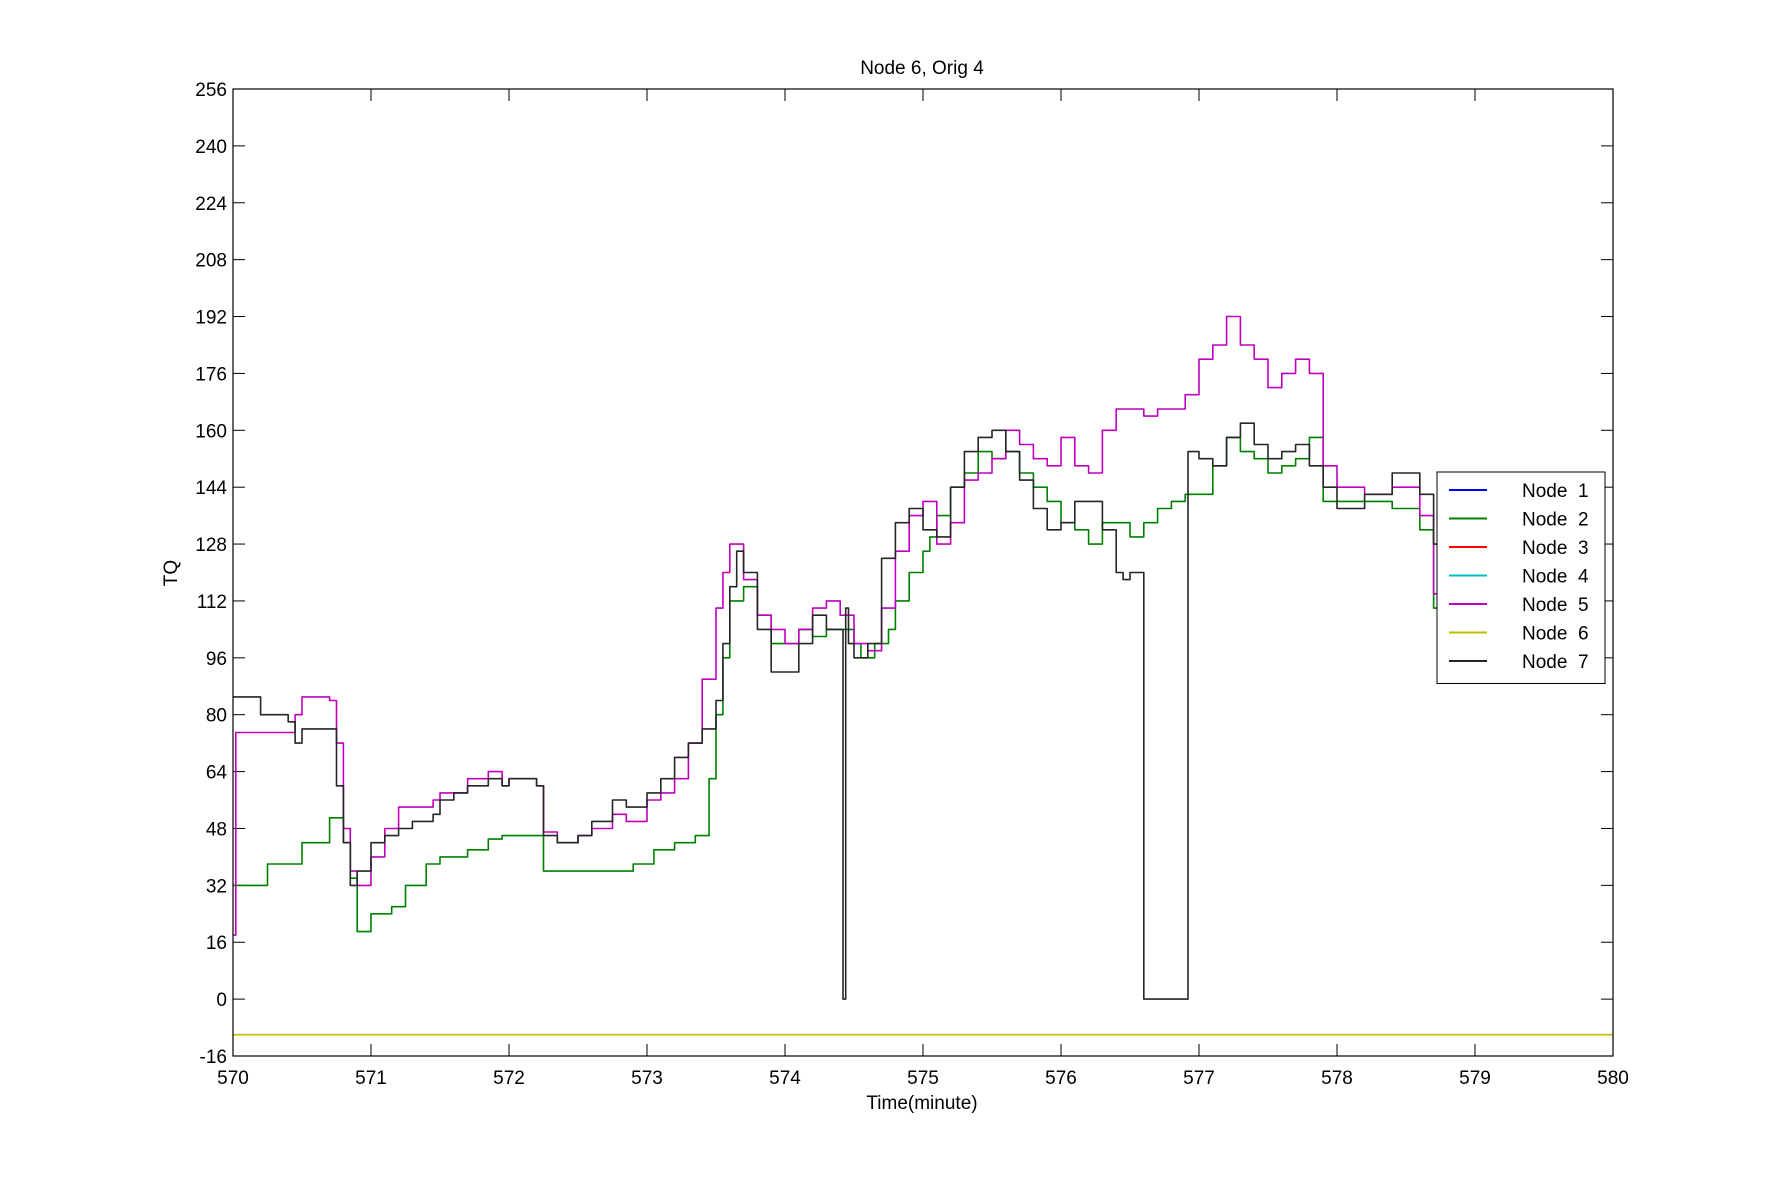  I want to click on legend-box, so click(1521, 577).